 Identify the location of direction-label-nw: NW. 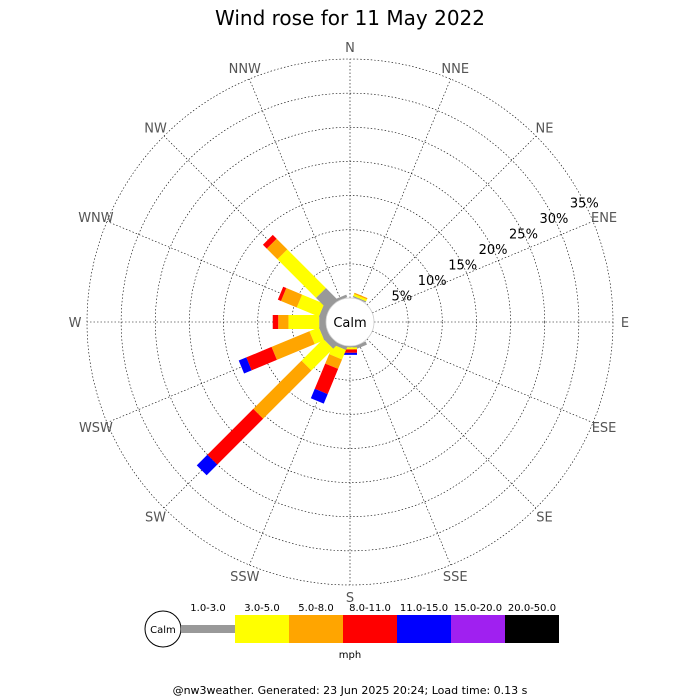
(155, 129).